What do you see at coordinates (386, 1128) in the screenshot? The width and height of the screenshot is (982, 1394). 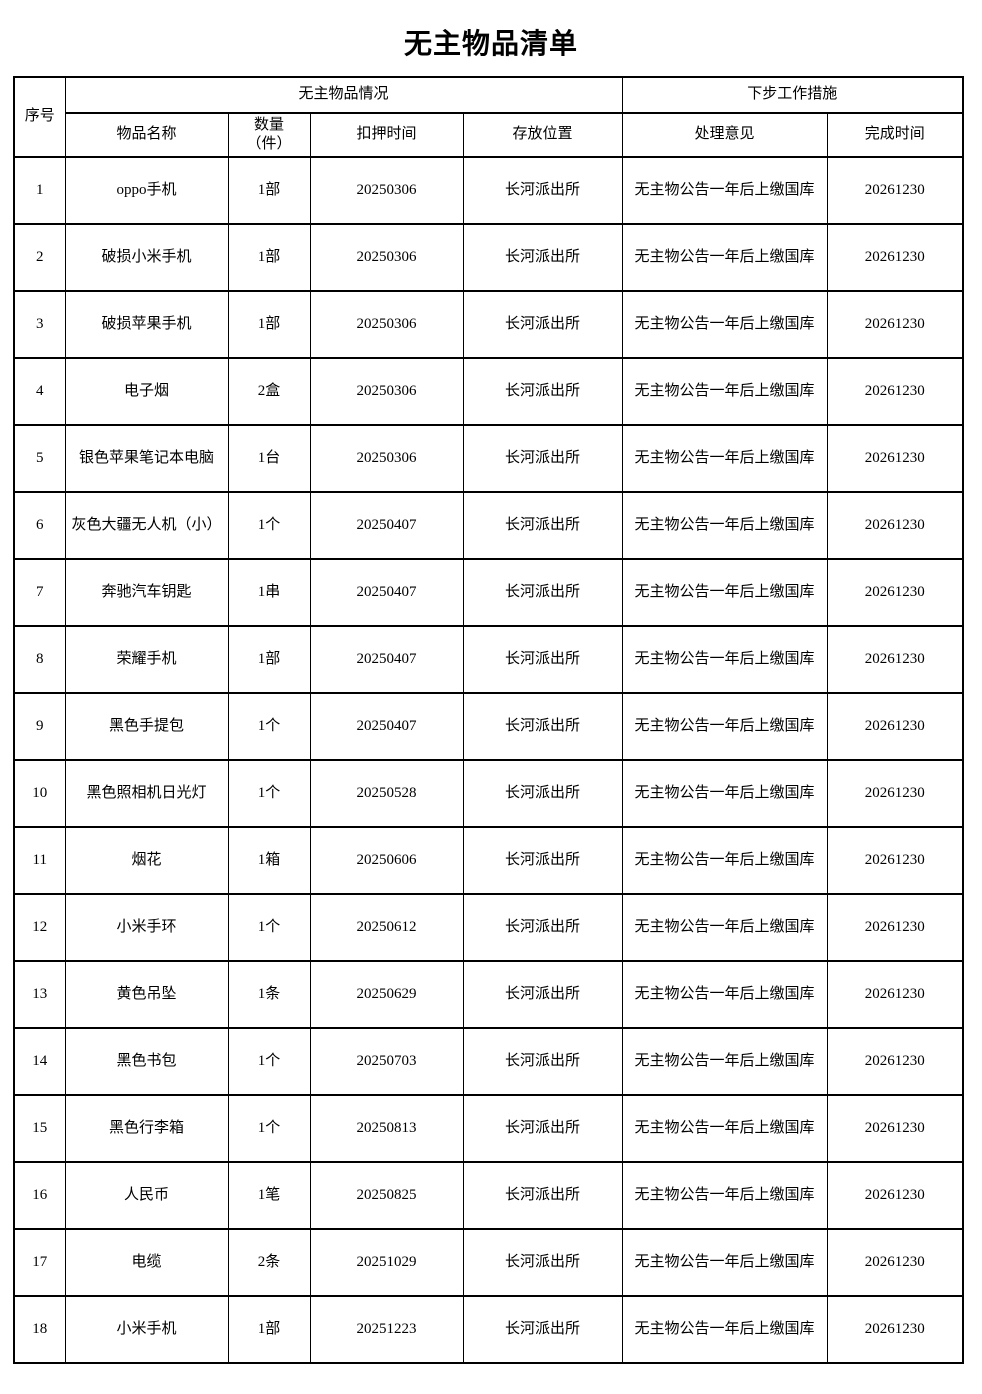 I see `seizure-date-cell: 20250813` at bounding box center [386, 1128].